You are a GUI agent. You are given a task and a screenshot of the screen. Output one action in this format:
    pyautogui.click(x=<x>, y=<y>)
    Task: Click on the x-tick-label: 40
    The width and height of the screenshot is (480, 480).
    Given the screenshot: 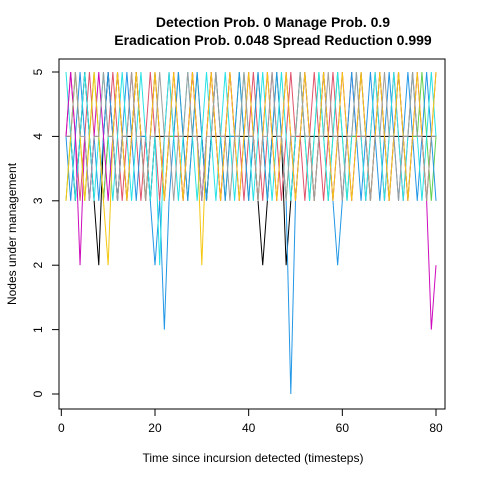 What is the action you would take?
    pyautogui.click(x=249, y=428)
    